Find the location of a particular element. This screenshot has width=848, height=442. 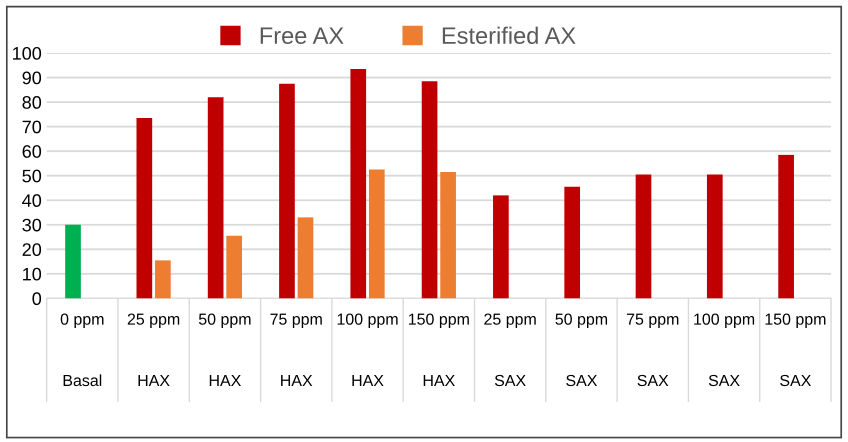

y-tick-label: 40 is located at coordinates (32, 200).